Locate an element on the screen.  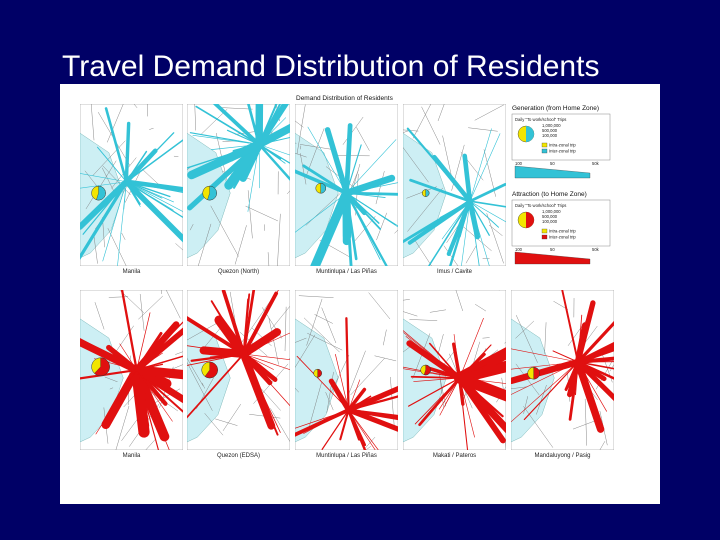
legend-bar-tick: 50k is located at coordinates (596, 163).